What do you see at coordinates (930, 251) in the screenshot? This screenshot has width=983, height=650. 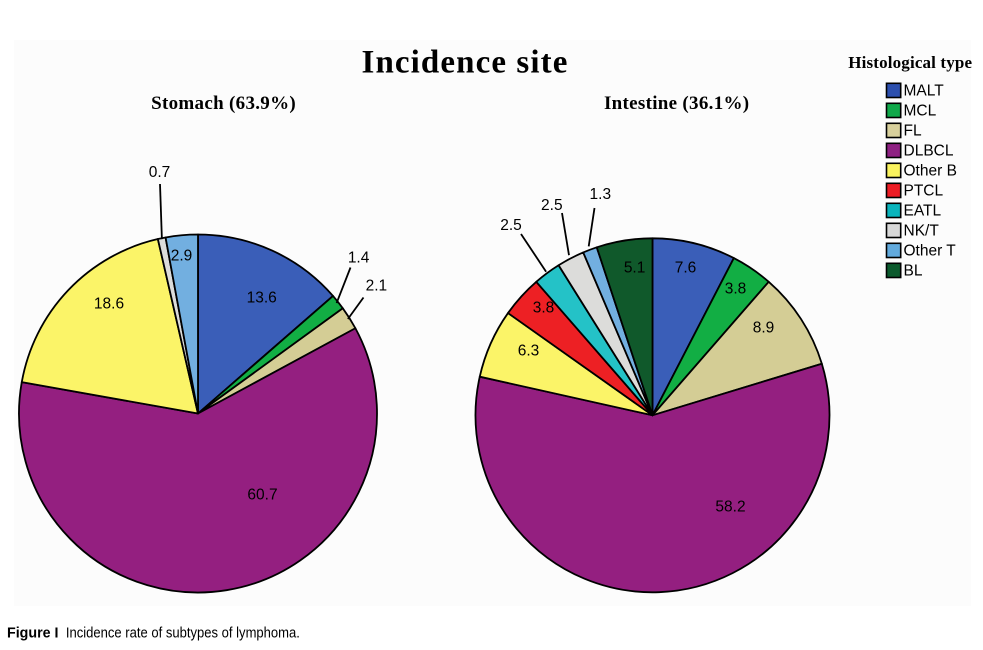 I see `svg-text: Other T` at bounding box center [930, 251].